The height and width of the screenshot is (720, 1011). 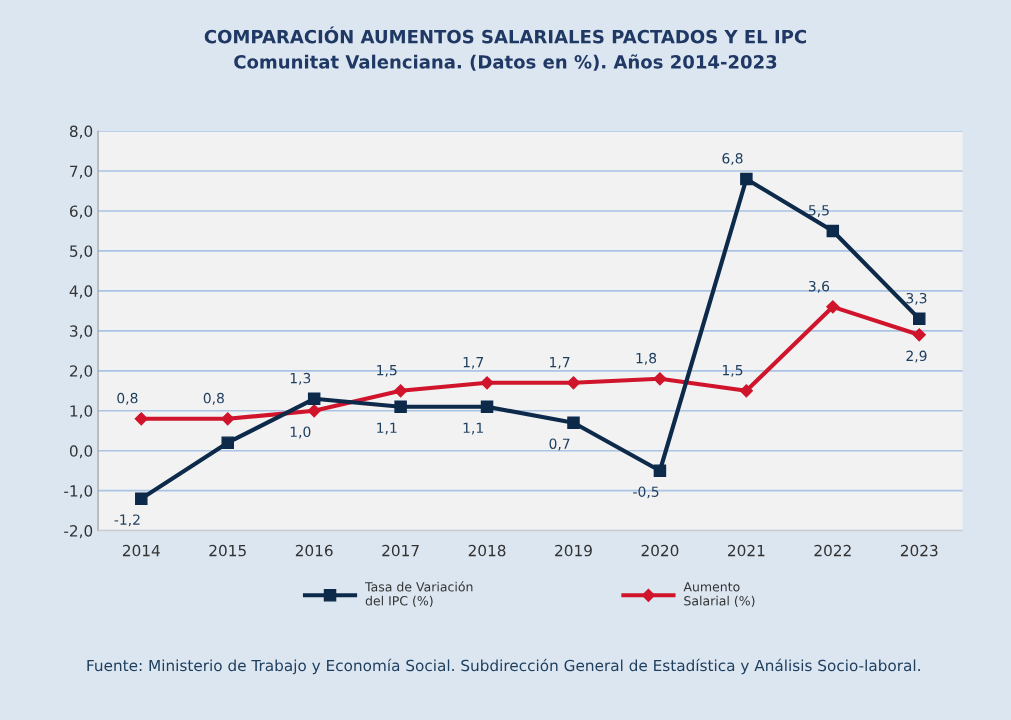 I want to click on x-tick-label: 2016, so click(x=314, y=550).